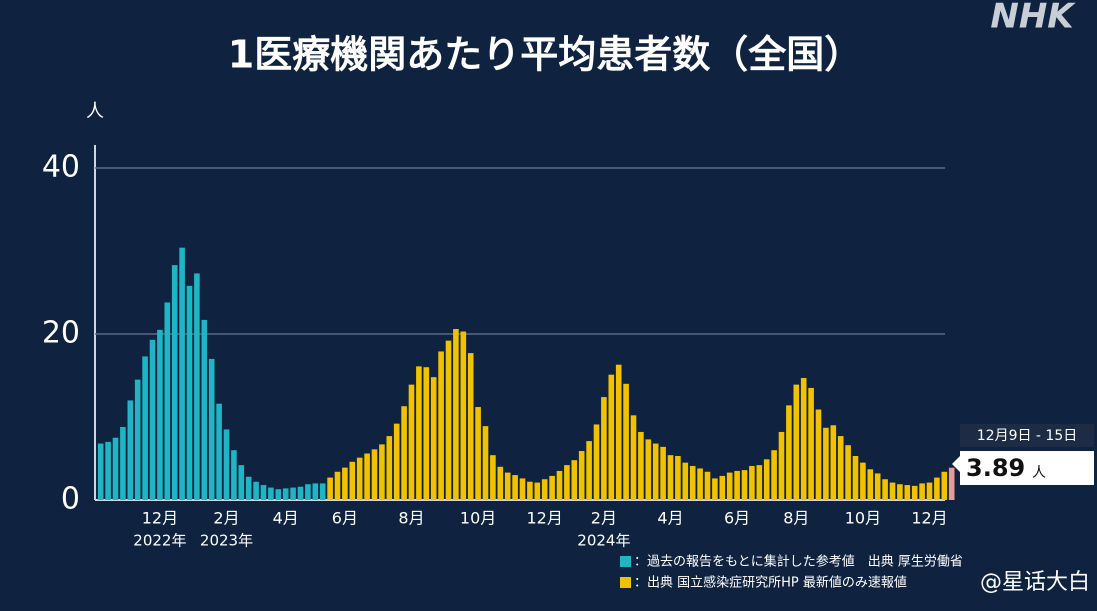 The width and height of the screenshot is (1097, 611). What do you see at coordinates (61, 167) in the screenshot?
I see `y-tick-label: 40` at bounding box center [61, 167].